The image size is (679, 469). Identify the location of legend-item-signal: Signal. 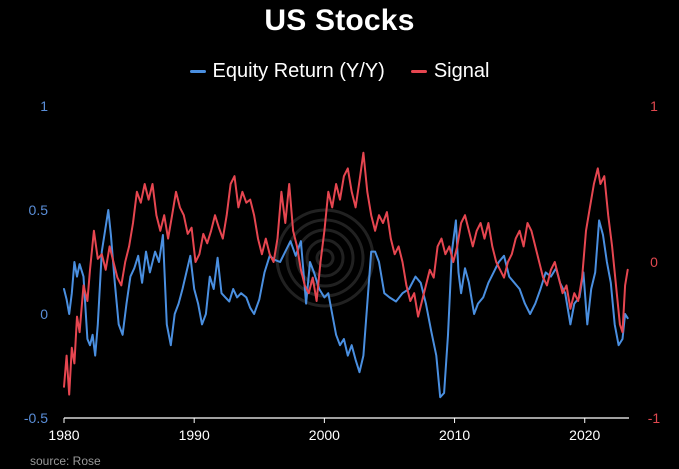
(450, 71).